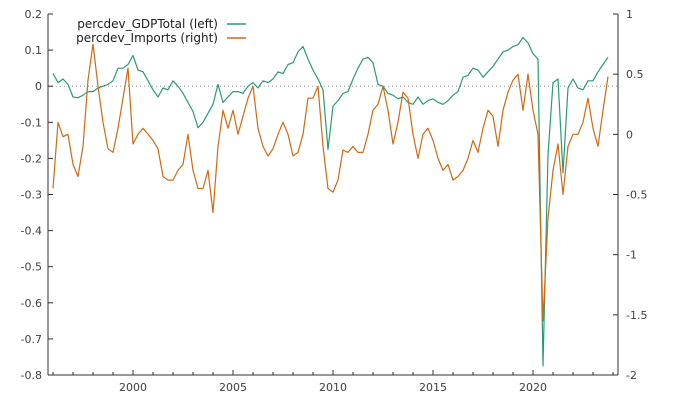  I want to click on right-tick-label: -0.5, so click(636, 195).